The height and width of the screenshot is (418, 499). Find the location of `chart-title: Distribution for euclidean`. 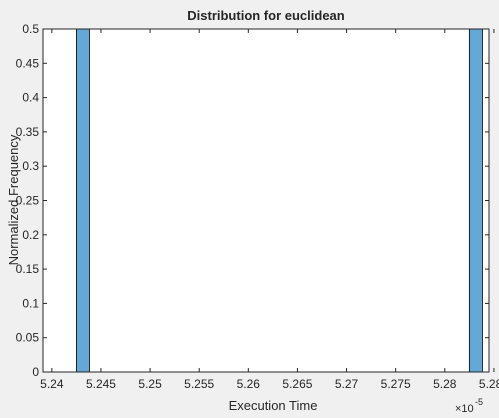

chart-title: Distribution for euclidean is located at coordinates (266, 15).